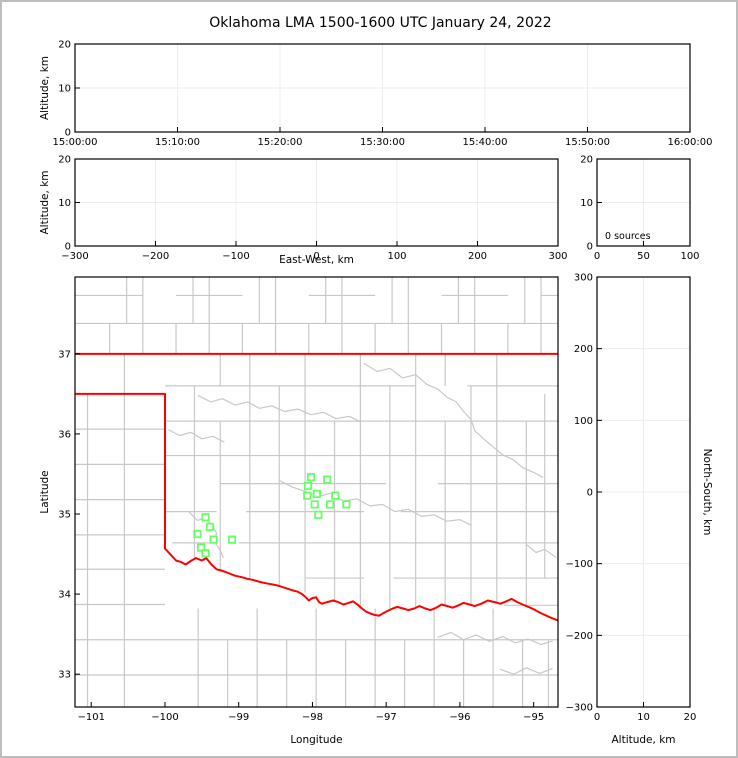 The height and width of the screenshot is (758, 738). Describe the element at coordinates (477, 256) in the screenshot. I see `x-tick-label: 200` at that location.